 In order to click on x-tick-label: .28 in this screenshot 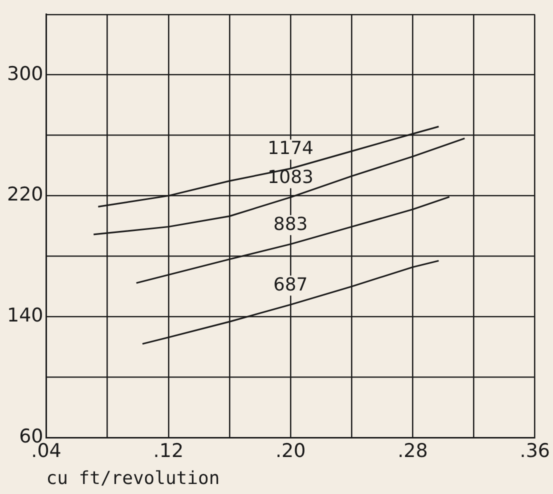, I will do `click(413, 451)`.